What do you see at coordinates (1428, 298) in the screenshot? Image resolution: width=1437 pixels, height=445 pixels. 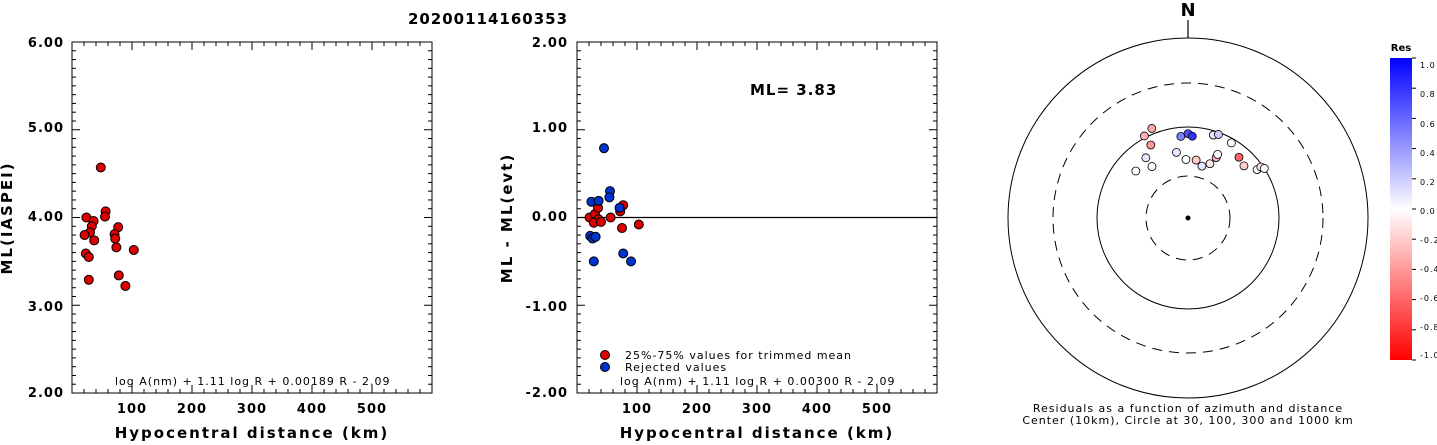 I see `colorbar-label: -0.6` at bounding box center [1428, 298].